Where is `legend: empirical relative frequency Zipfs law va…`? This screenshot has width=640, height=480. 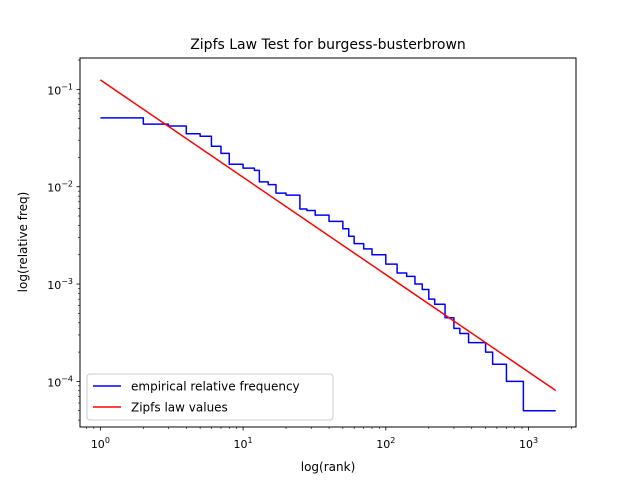 legend: empirical relative frequency Zipfs law va… is located at coordinates (210, 397).